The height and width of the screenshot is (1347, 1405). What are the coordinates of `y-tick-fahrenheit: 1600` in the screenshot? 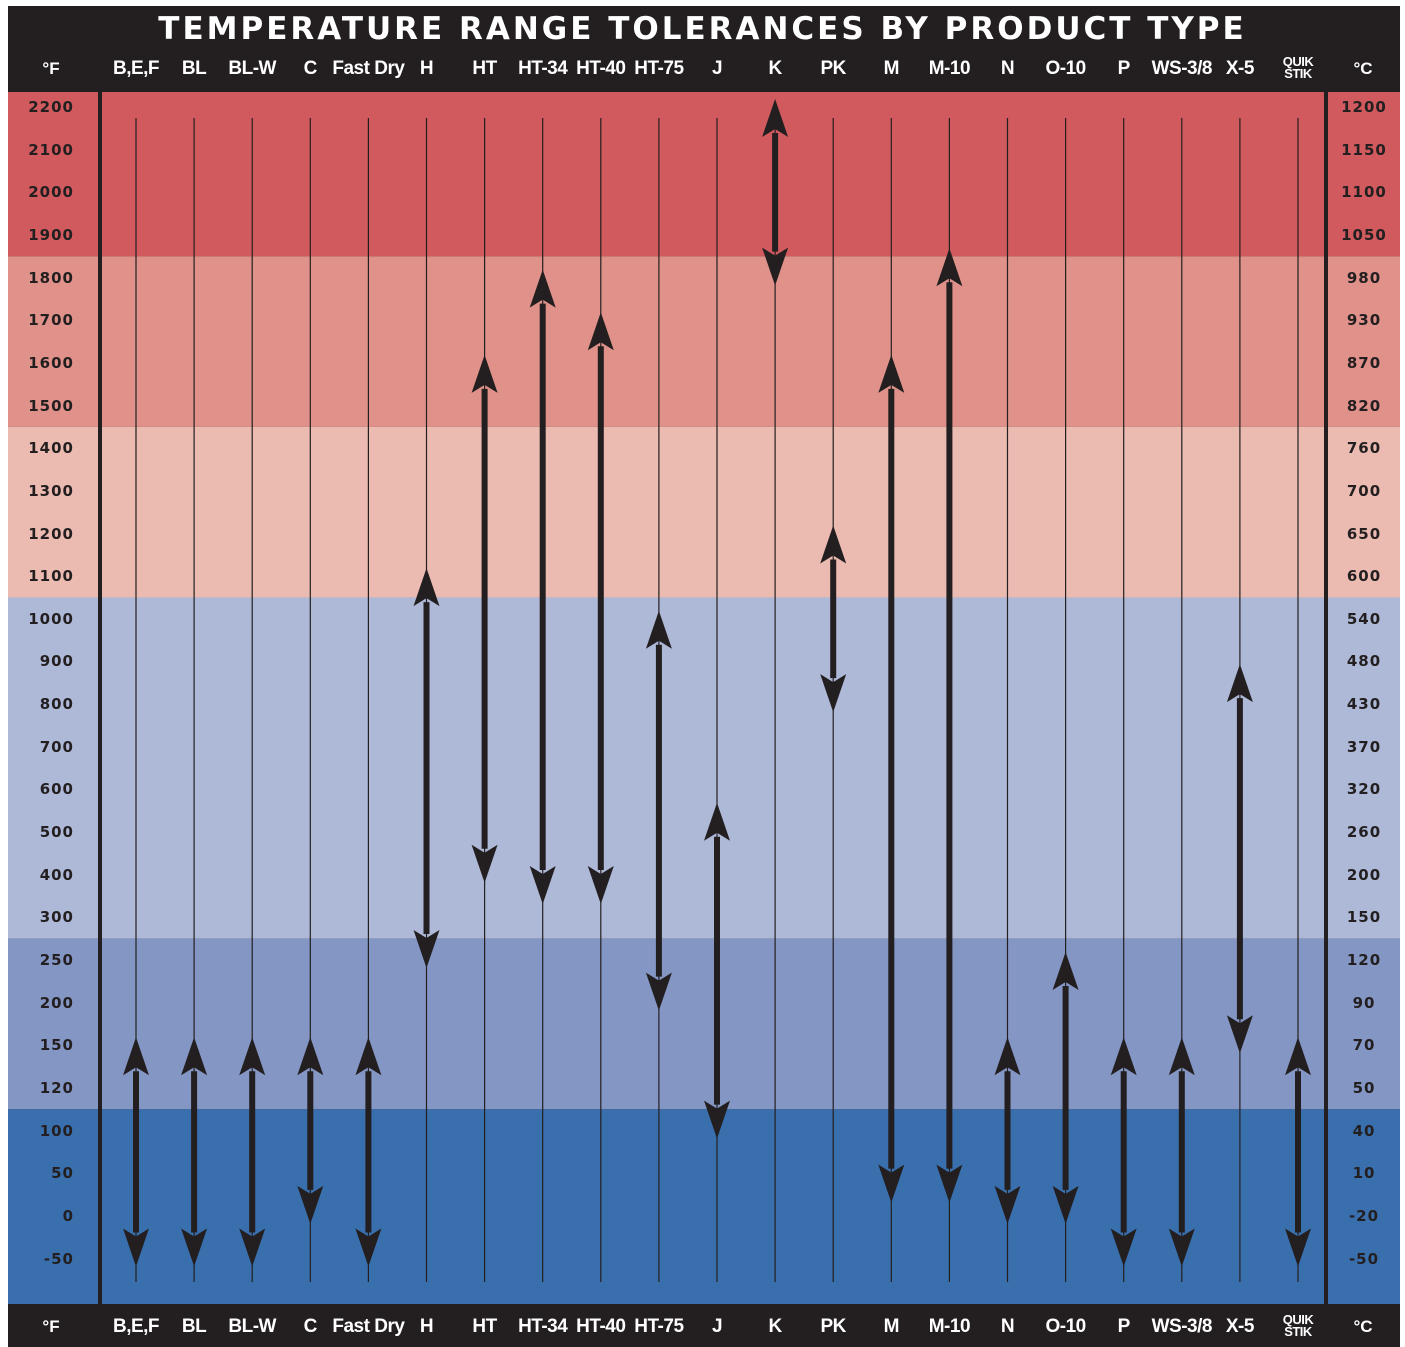 It's located at (51, 362).